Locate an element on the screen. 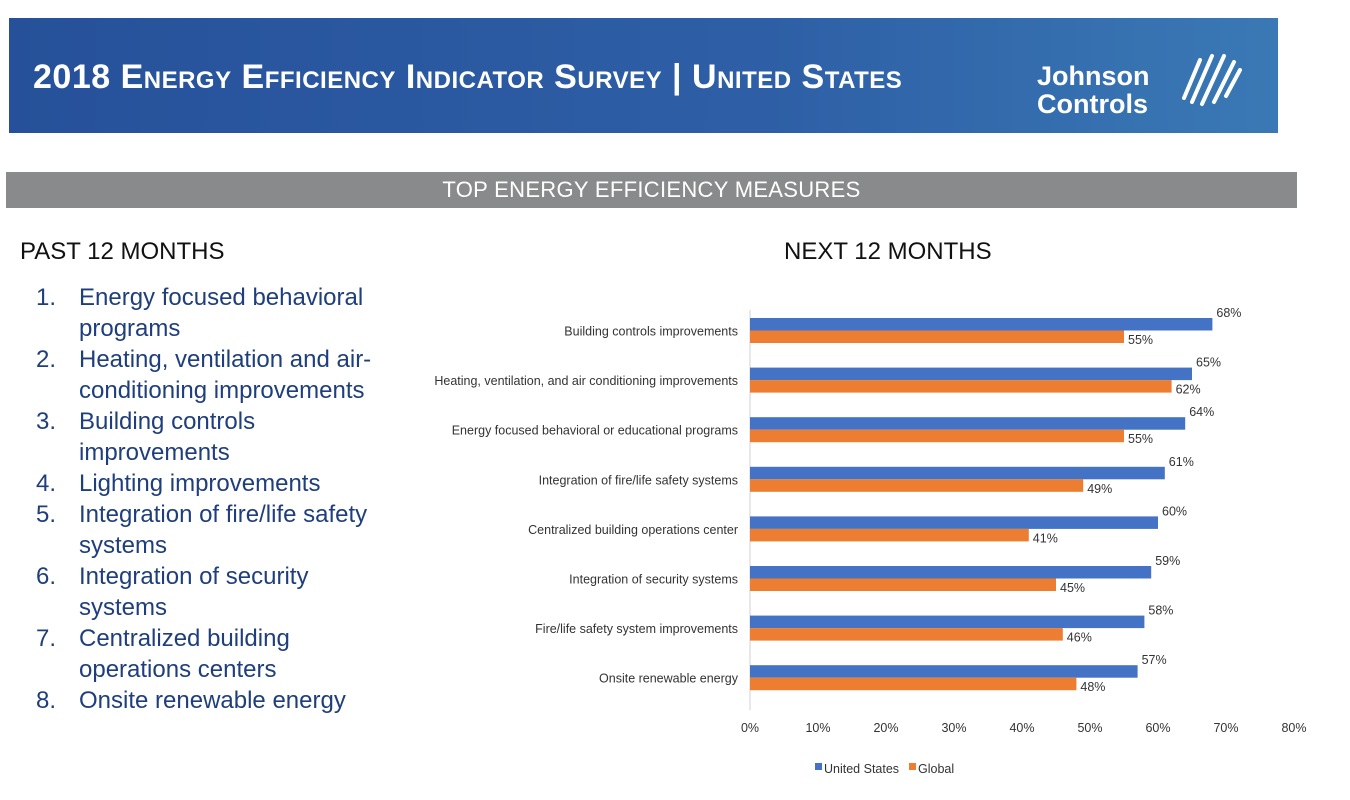 Image resolution: width=1350 pixels, height=800 pixels. legend-label: Global is located at coordinates (936, 769).